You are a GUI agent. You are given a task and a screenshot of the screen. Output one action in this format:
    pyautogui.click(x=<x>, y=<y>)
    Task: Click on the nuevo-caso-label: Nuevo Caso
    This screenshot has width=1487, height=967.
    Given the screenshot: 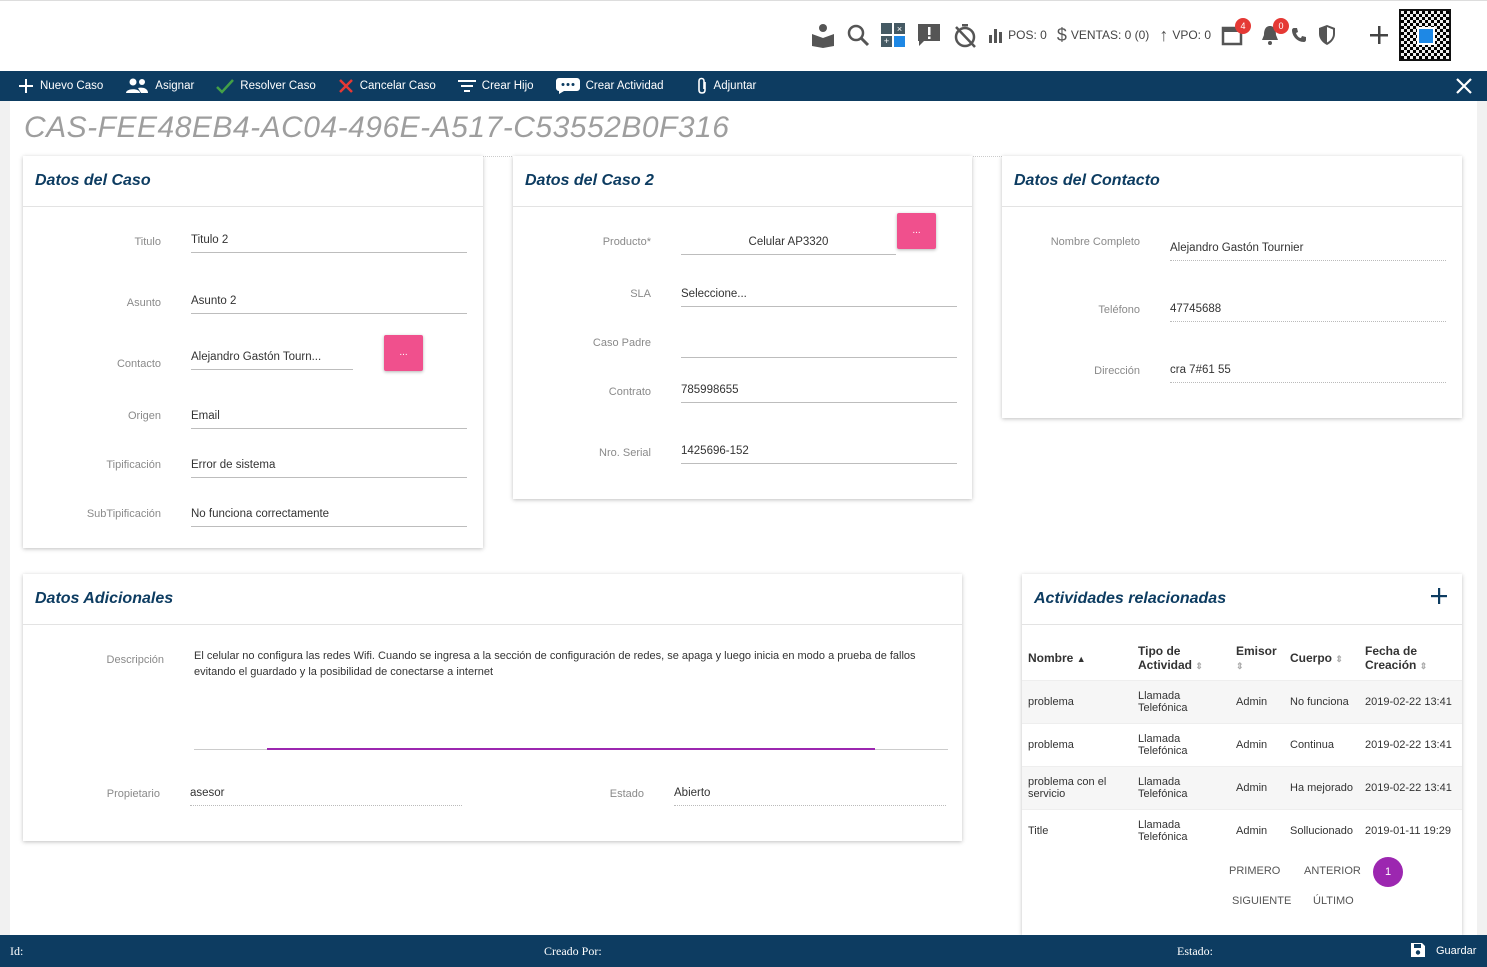 What is the action you would take?
    pyautogui.click(x=72, y=86)
    